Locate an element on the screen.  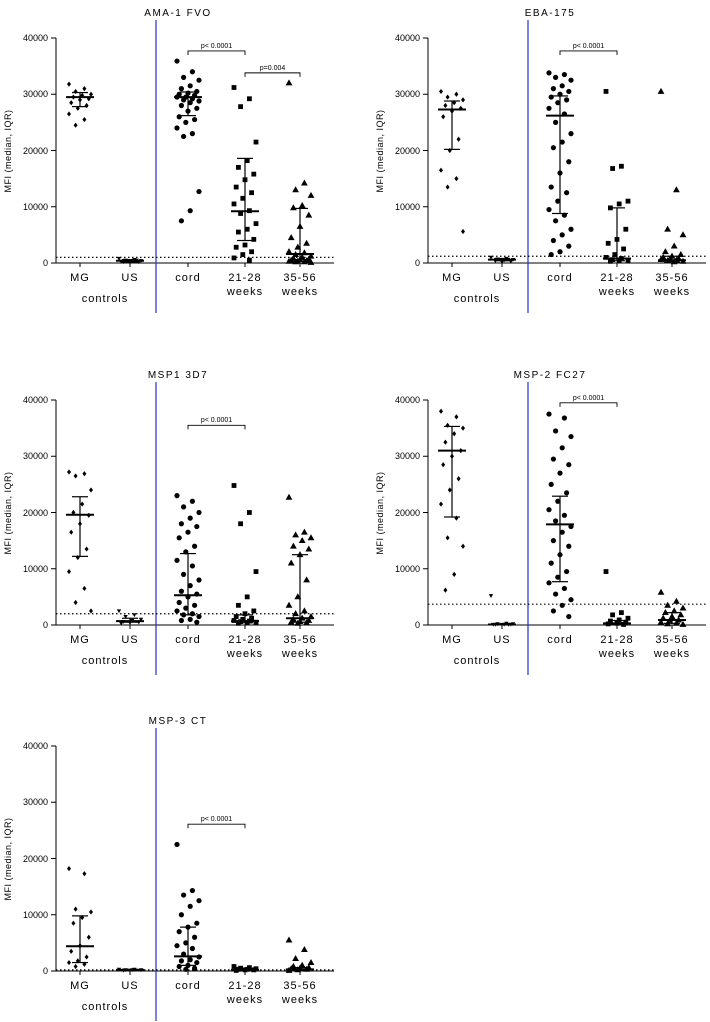
group-label: controls is located at coordinates (477, 299).